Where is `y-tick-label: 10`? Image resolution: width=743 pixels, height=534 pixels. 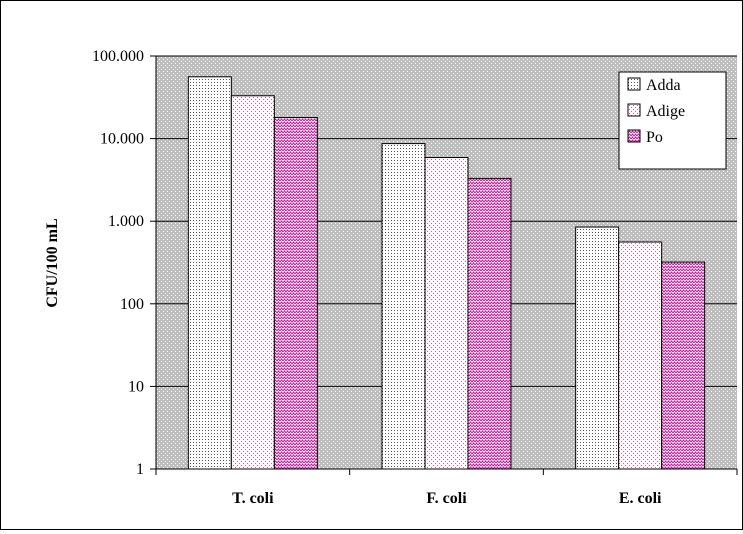 y-tick-label: 10 is located at coordinates (136, 386).